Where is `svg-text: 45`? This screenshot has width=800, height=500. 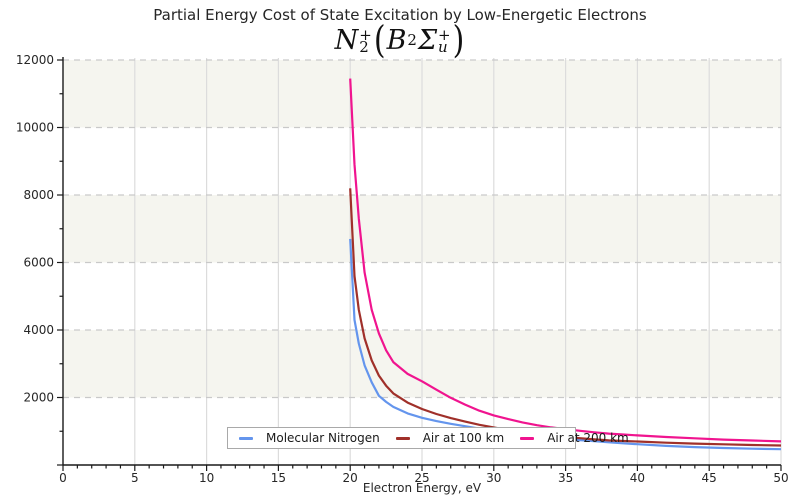 svg-text: 45 is located at coordinates (709, 478).